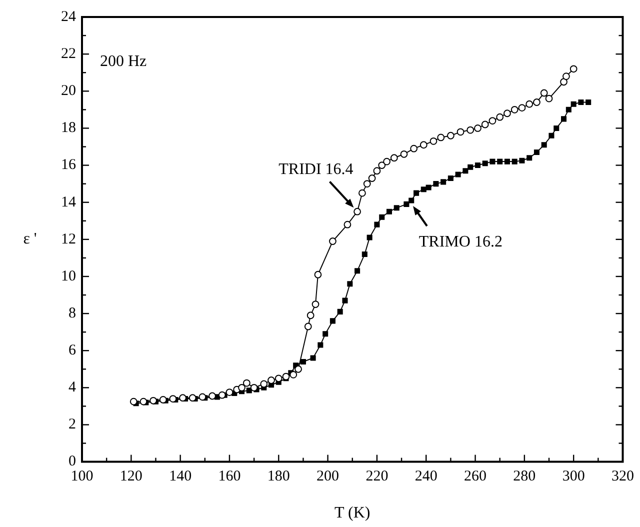 This screenshot has width=640, height=527. Describe the element at coordinates (426, 476) in the screenshot. I see `x-tick-label: 240` at that location.